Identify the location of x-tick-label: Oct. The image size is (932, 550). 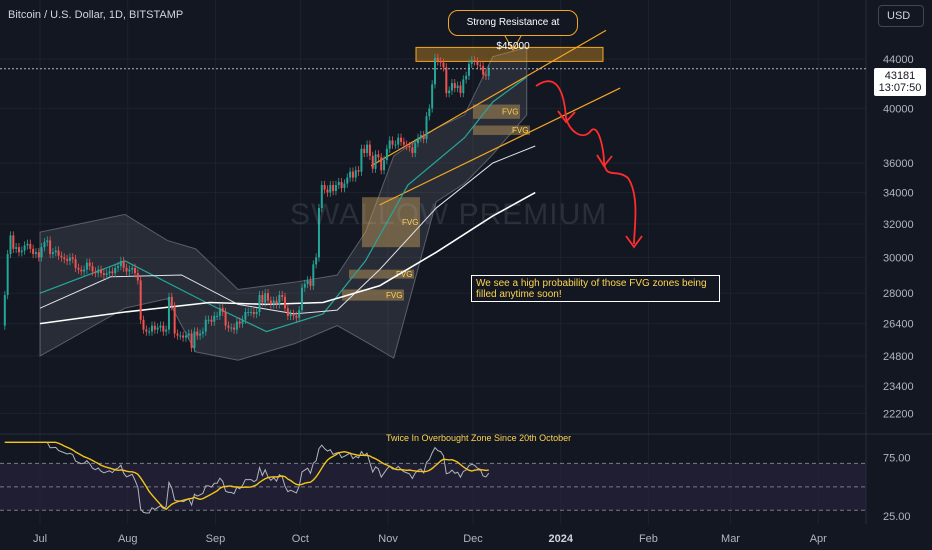
(300, 539).